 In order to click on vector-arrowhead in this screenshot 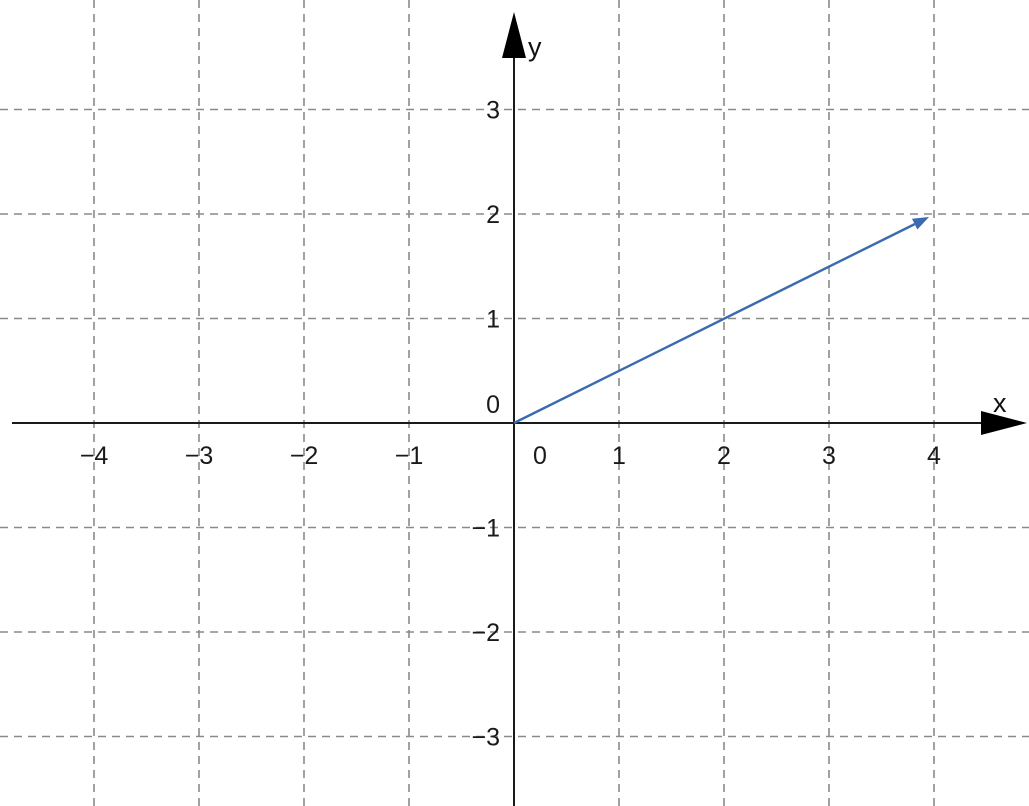, I will do `click(920, 223)`.